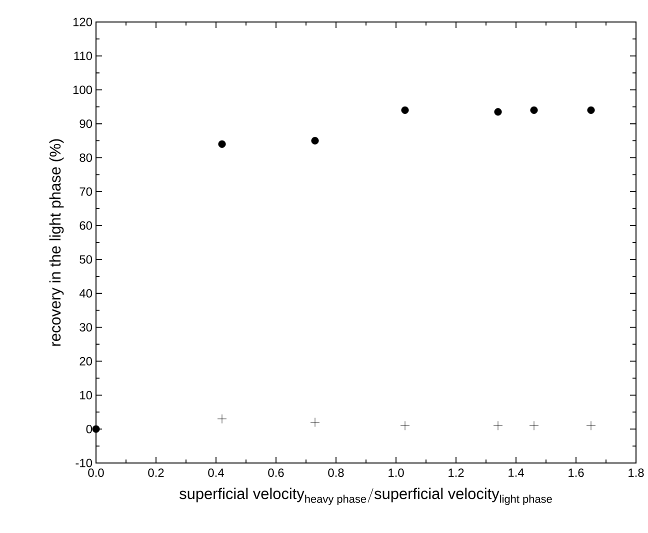  I want to click on x-axis-title: $\textrm{superficial velocity}_{\textrm{\fontsize{11}{12}\selectfont heavy phase}}/\textrm{superficial velocity}_{\textrm{\fontsize{11}{12}\selectfont light phase}}$, so click(366, 497).